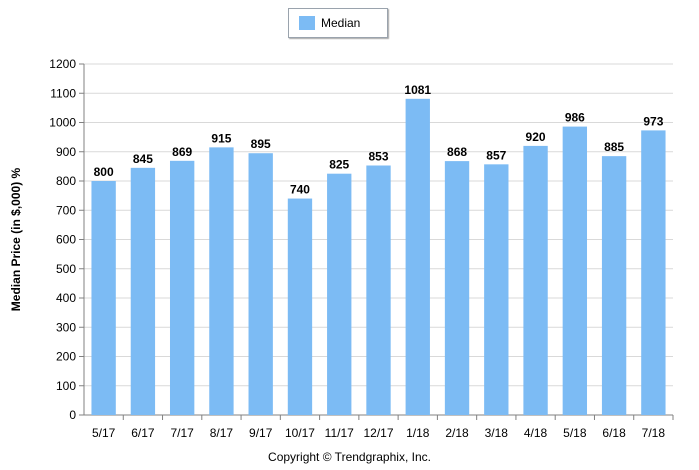  What do you see at coordinates (417, 257) in the screenshot?
I see `bar-1/18` at bounding box center [417, 257].